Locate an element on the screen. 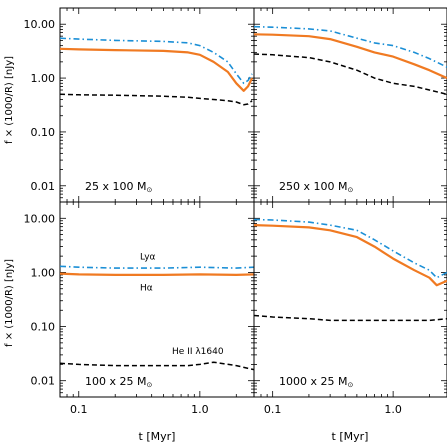  panel-annotation-text: 100 x 25 M is located at coordinates (115, 381).